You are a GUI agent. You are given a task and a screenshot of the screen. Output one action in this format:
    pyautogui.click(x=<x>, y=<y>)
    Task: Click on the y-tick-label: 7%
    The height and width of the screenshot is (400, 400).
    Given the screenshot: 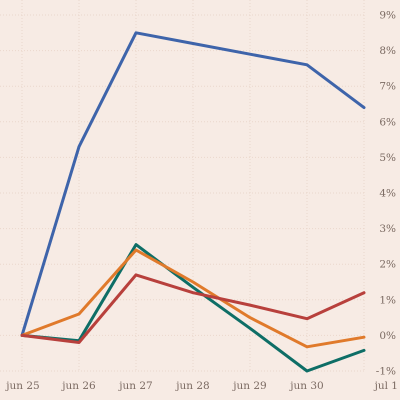 What is the action you would take?
    pyautogui.click(x=387, y=87)
    